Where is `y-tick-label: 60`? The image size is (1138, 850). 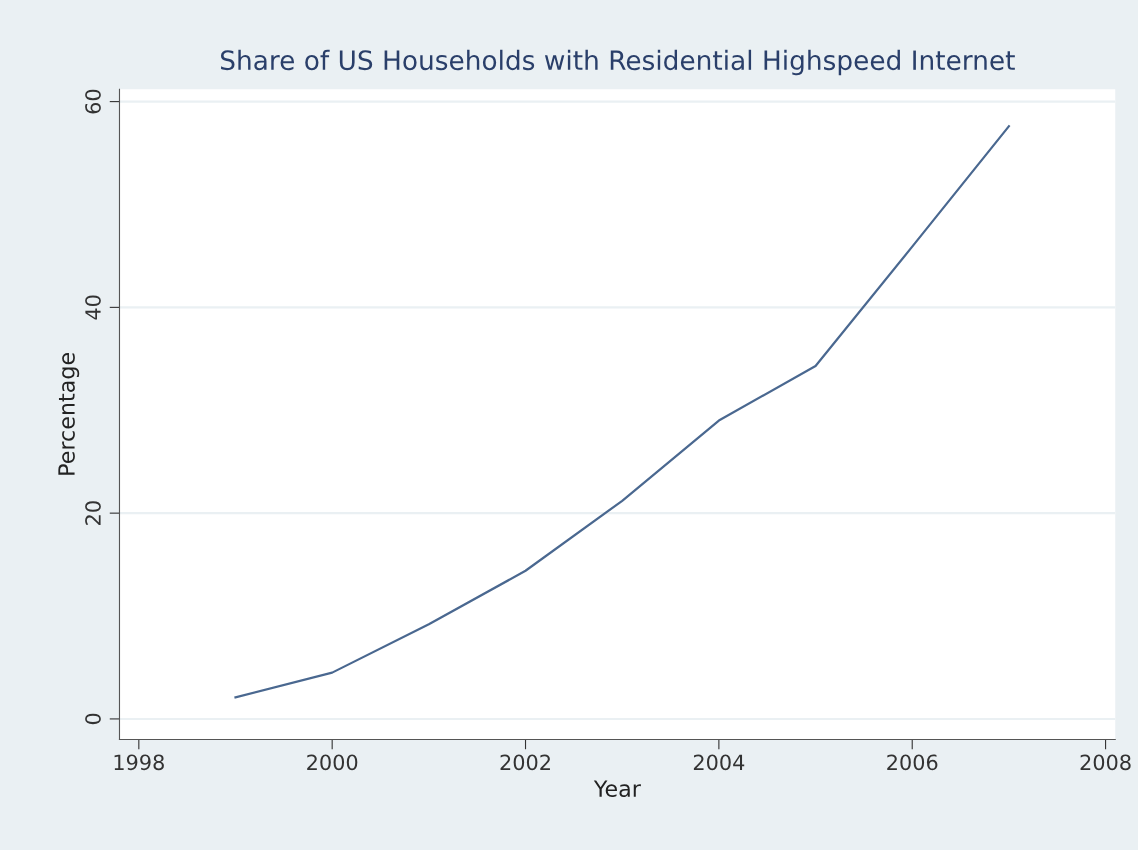
y-tick-label: 60 is located at coordinates (93, 101).